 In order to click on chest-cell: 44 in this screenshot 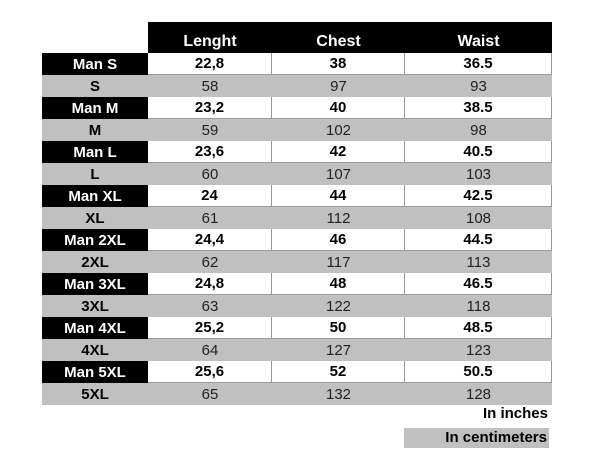, I will do `click(338, 196)`.